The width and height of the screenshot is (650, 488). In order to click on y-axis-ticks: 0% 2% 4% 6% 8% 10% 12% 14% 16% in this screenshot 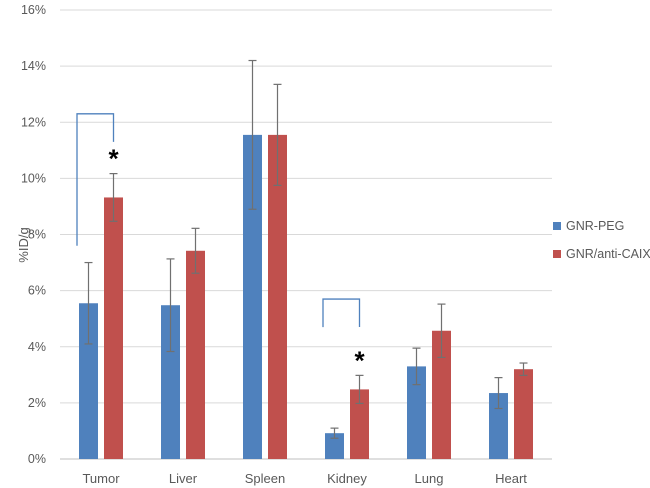, I will do `click(33, 234)`.